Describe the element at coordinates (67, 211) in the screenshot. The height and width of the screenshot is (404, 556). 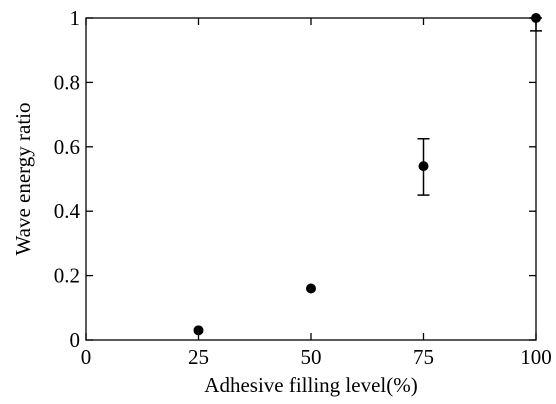
I see `y-tick-label: 0.4` at that location.